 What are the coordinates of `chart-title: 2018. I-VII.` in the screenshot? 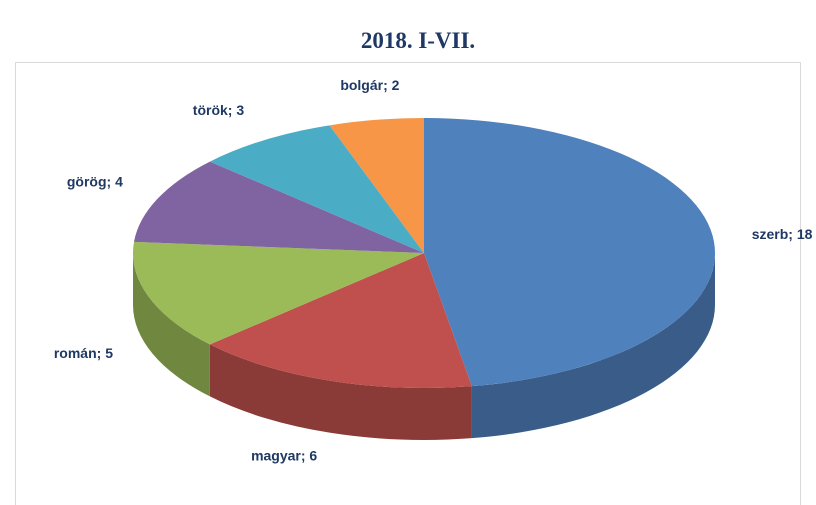 It's located at (418, 40).